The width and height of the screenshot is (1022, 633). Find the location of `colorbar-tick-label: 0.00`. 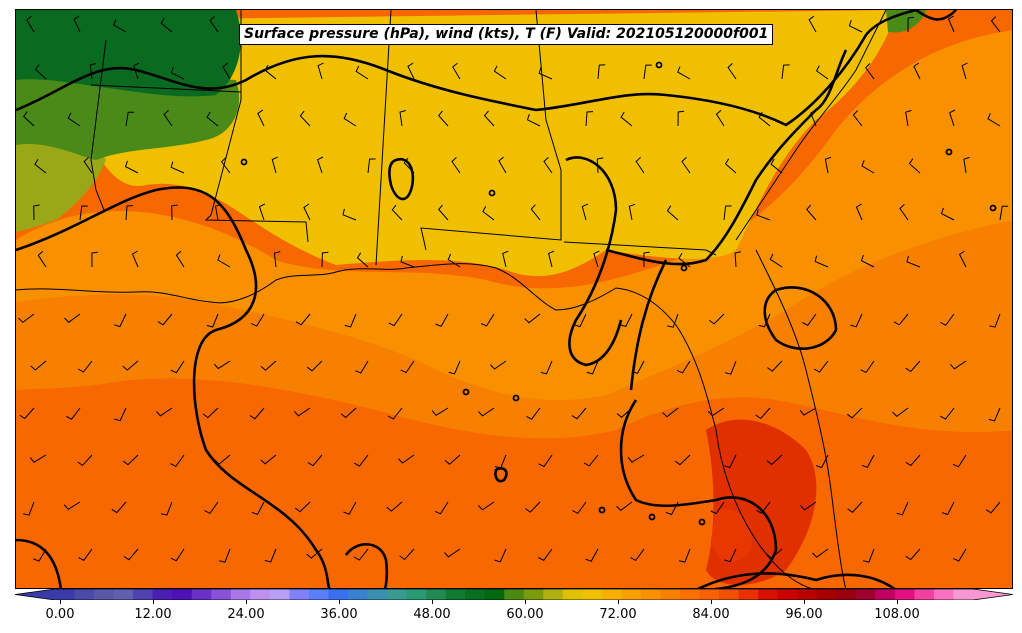

colorbar-tick-label: 0.00 is located at coordinates (60, 614).